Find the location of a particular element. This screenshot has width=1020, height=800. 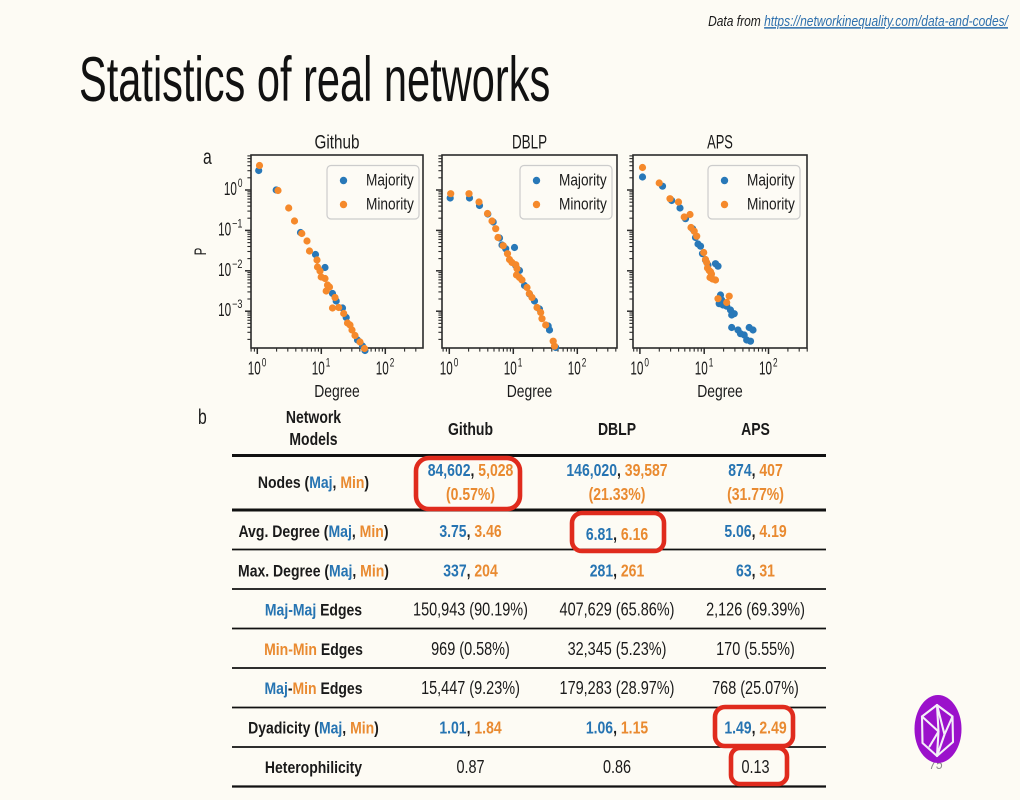

svg-text: 281, 261 is located at coordinates (617, 571).